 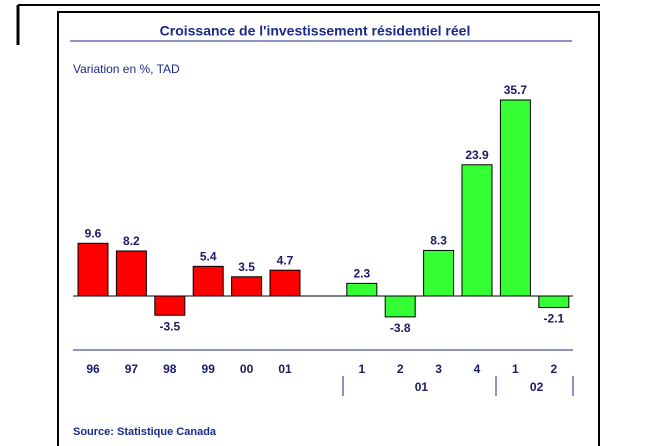 I want to click on data-label: -3.5, so click(x=169, y=326).